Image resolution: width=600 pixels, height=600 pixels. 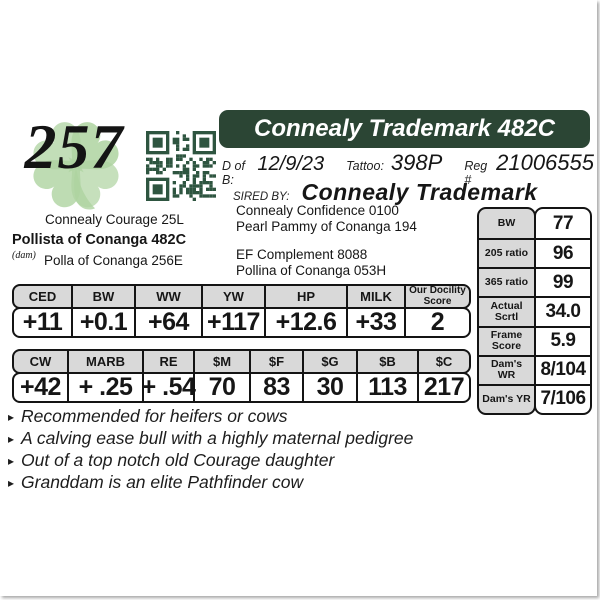 What do you see at coordinates (443, 387) in the screenshot?
I see `epd-value-dollar-c: 217` at bounding box center [443, 387].